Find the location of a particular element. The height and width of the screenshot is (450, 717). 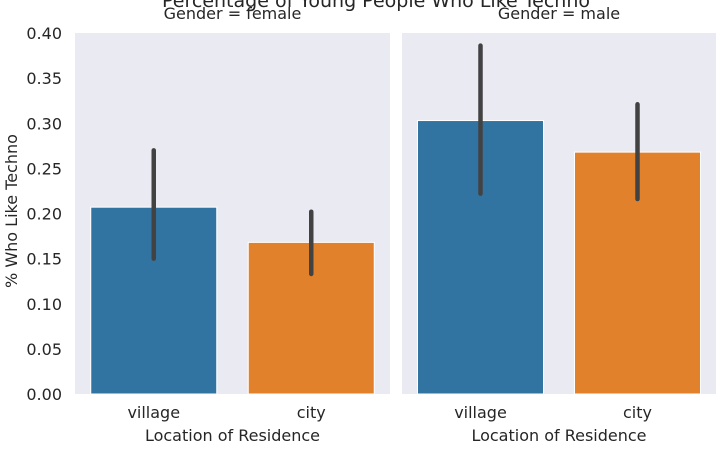

y-tick-label: 0.00 is located at coordinates (44, 394).